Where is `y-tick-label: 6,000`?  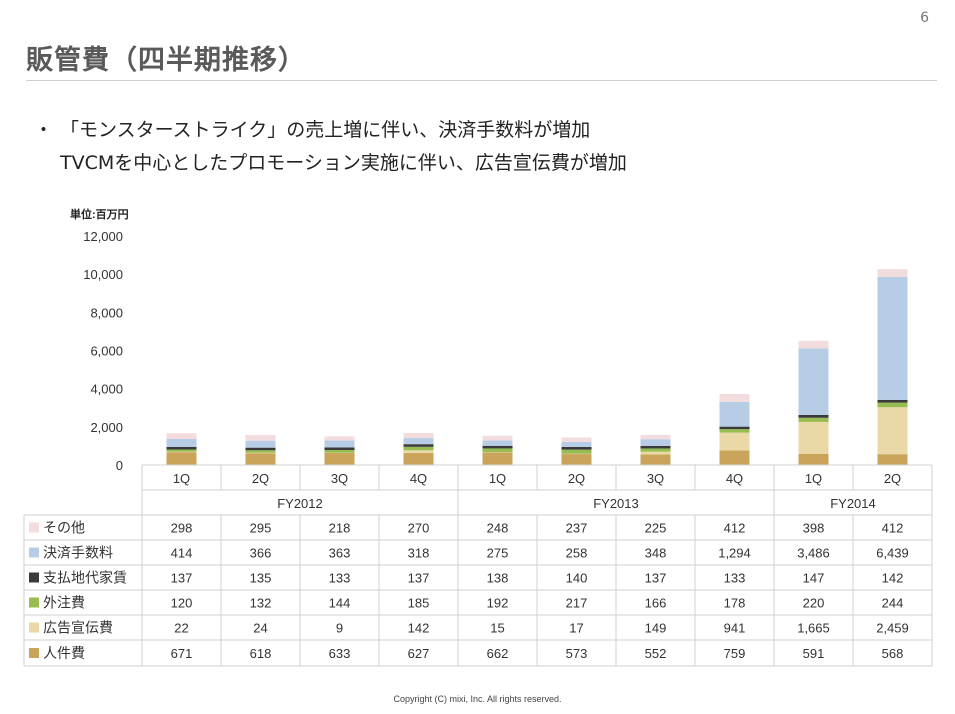 y-tick-label: 6,000 is located at coordinates (106, 351).